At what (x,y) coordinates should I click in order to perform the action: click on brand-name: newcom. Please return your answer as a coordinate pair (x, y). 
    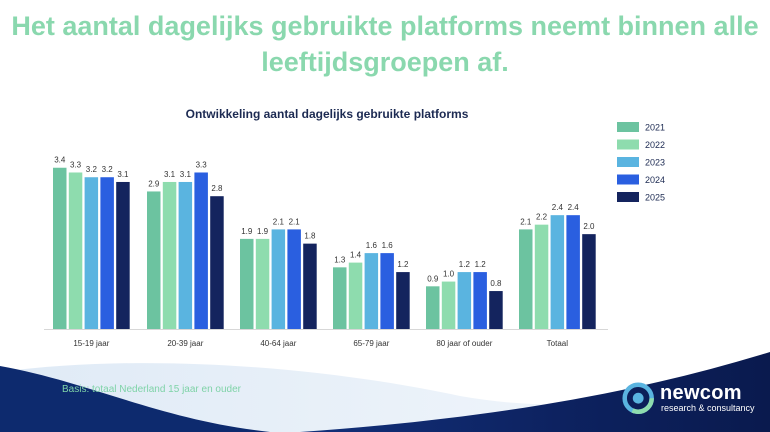
    Looking at the image, I should click on (701, 393).